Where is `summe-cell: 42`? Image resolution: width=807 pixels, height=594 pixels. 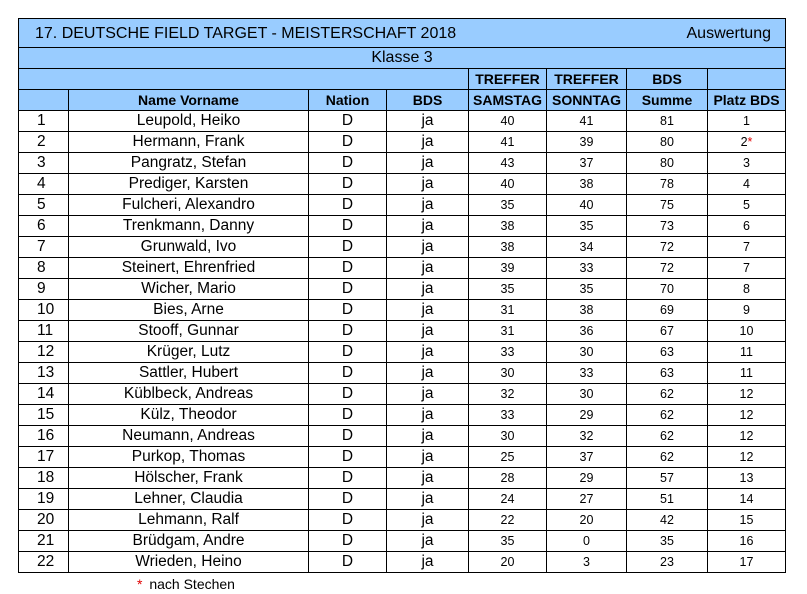 summe-cell: 42 is located at coordinates (667, 520).